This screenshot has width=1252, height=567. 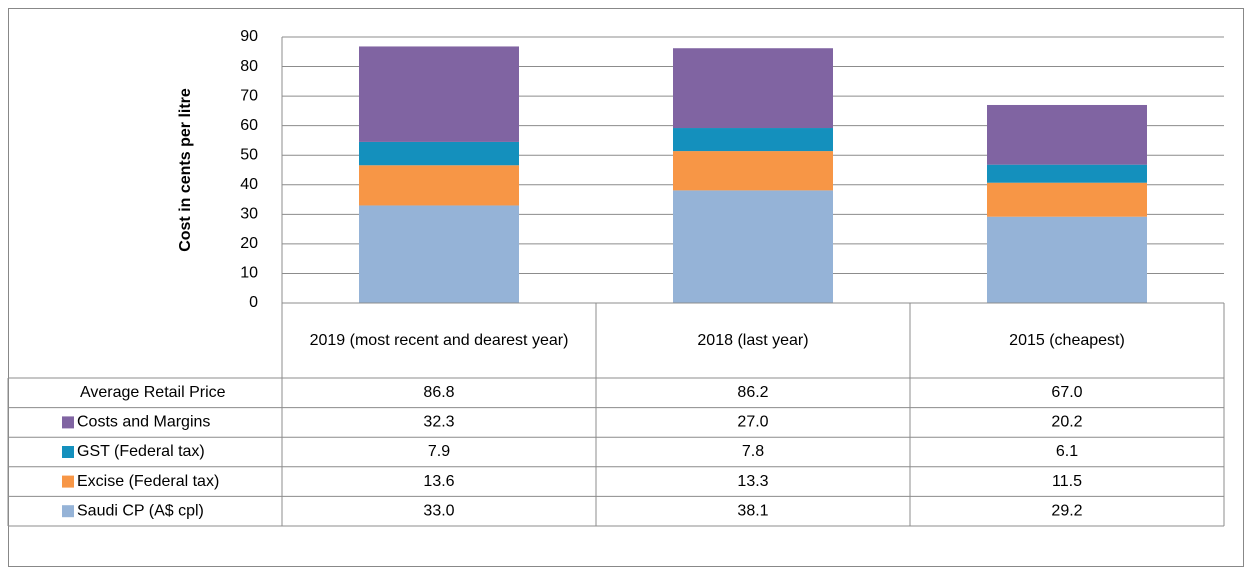 I want to click on x-tick-label: 2018 (last year), so click(x=753, y=340).